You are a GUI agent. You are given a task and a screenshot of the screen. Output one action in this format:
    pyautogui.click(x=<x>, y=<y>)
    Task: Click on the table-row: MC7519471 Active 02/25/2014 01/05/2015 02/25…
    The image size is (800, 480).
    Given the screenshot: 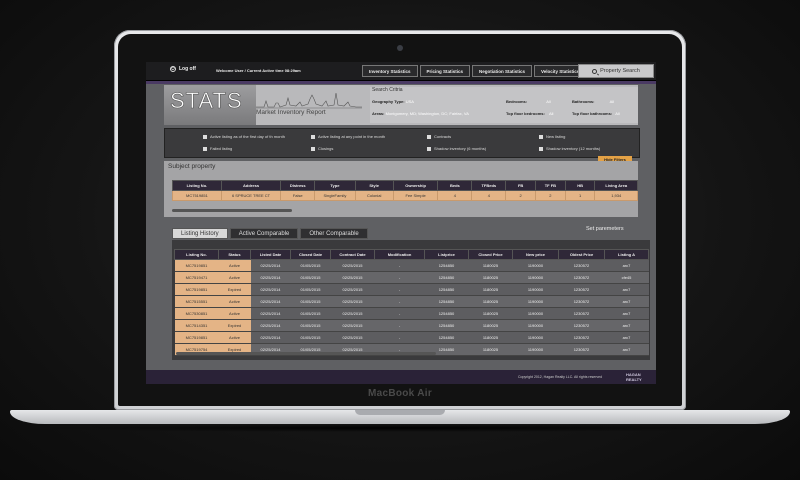 What is the action you would take?
    pyautogui.click(x=411, y=277)
    